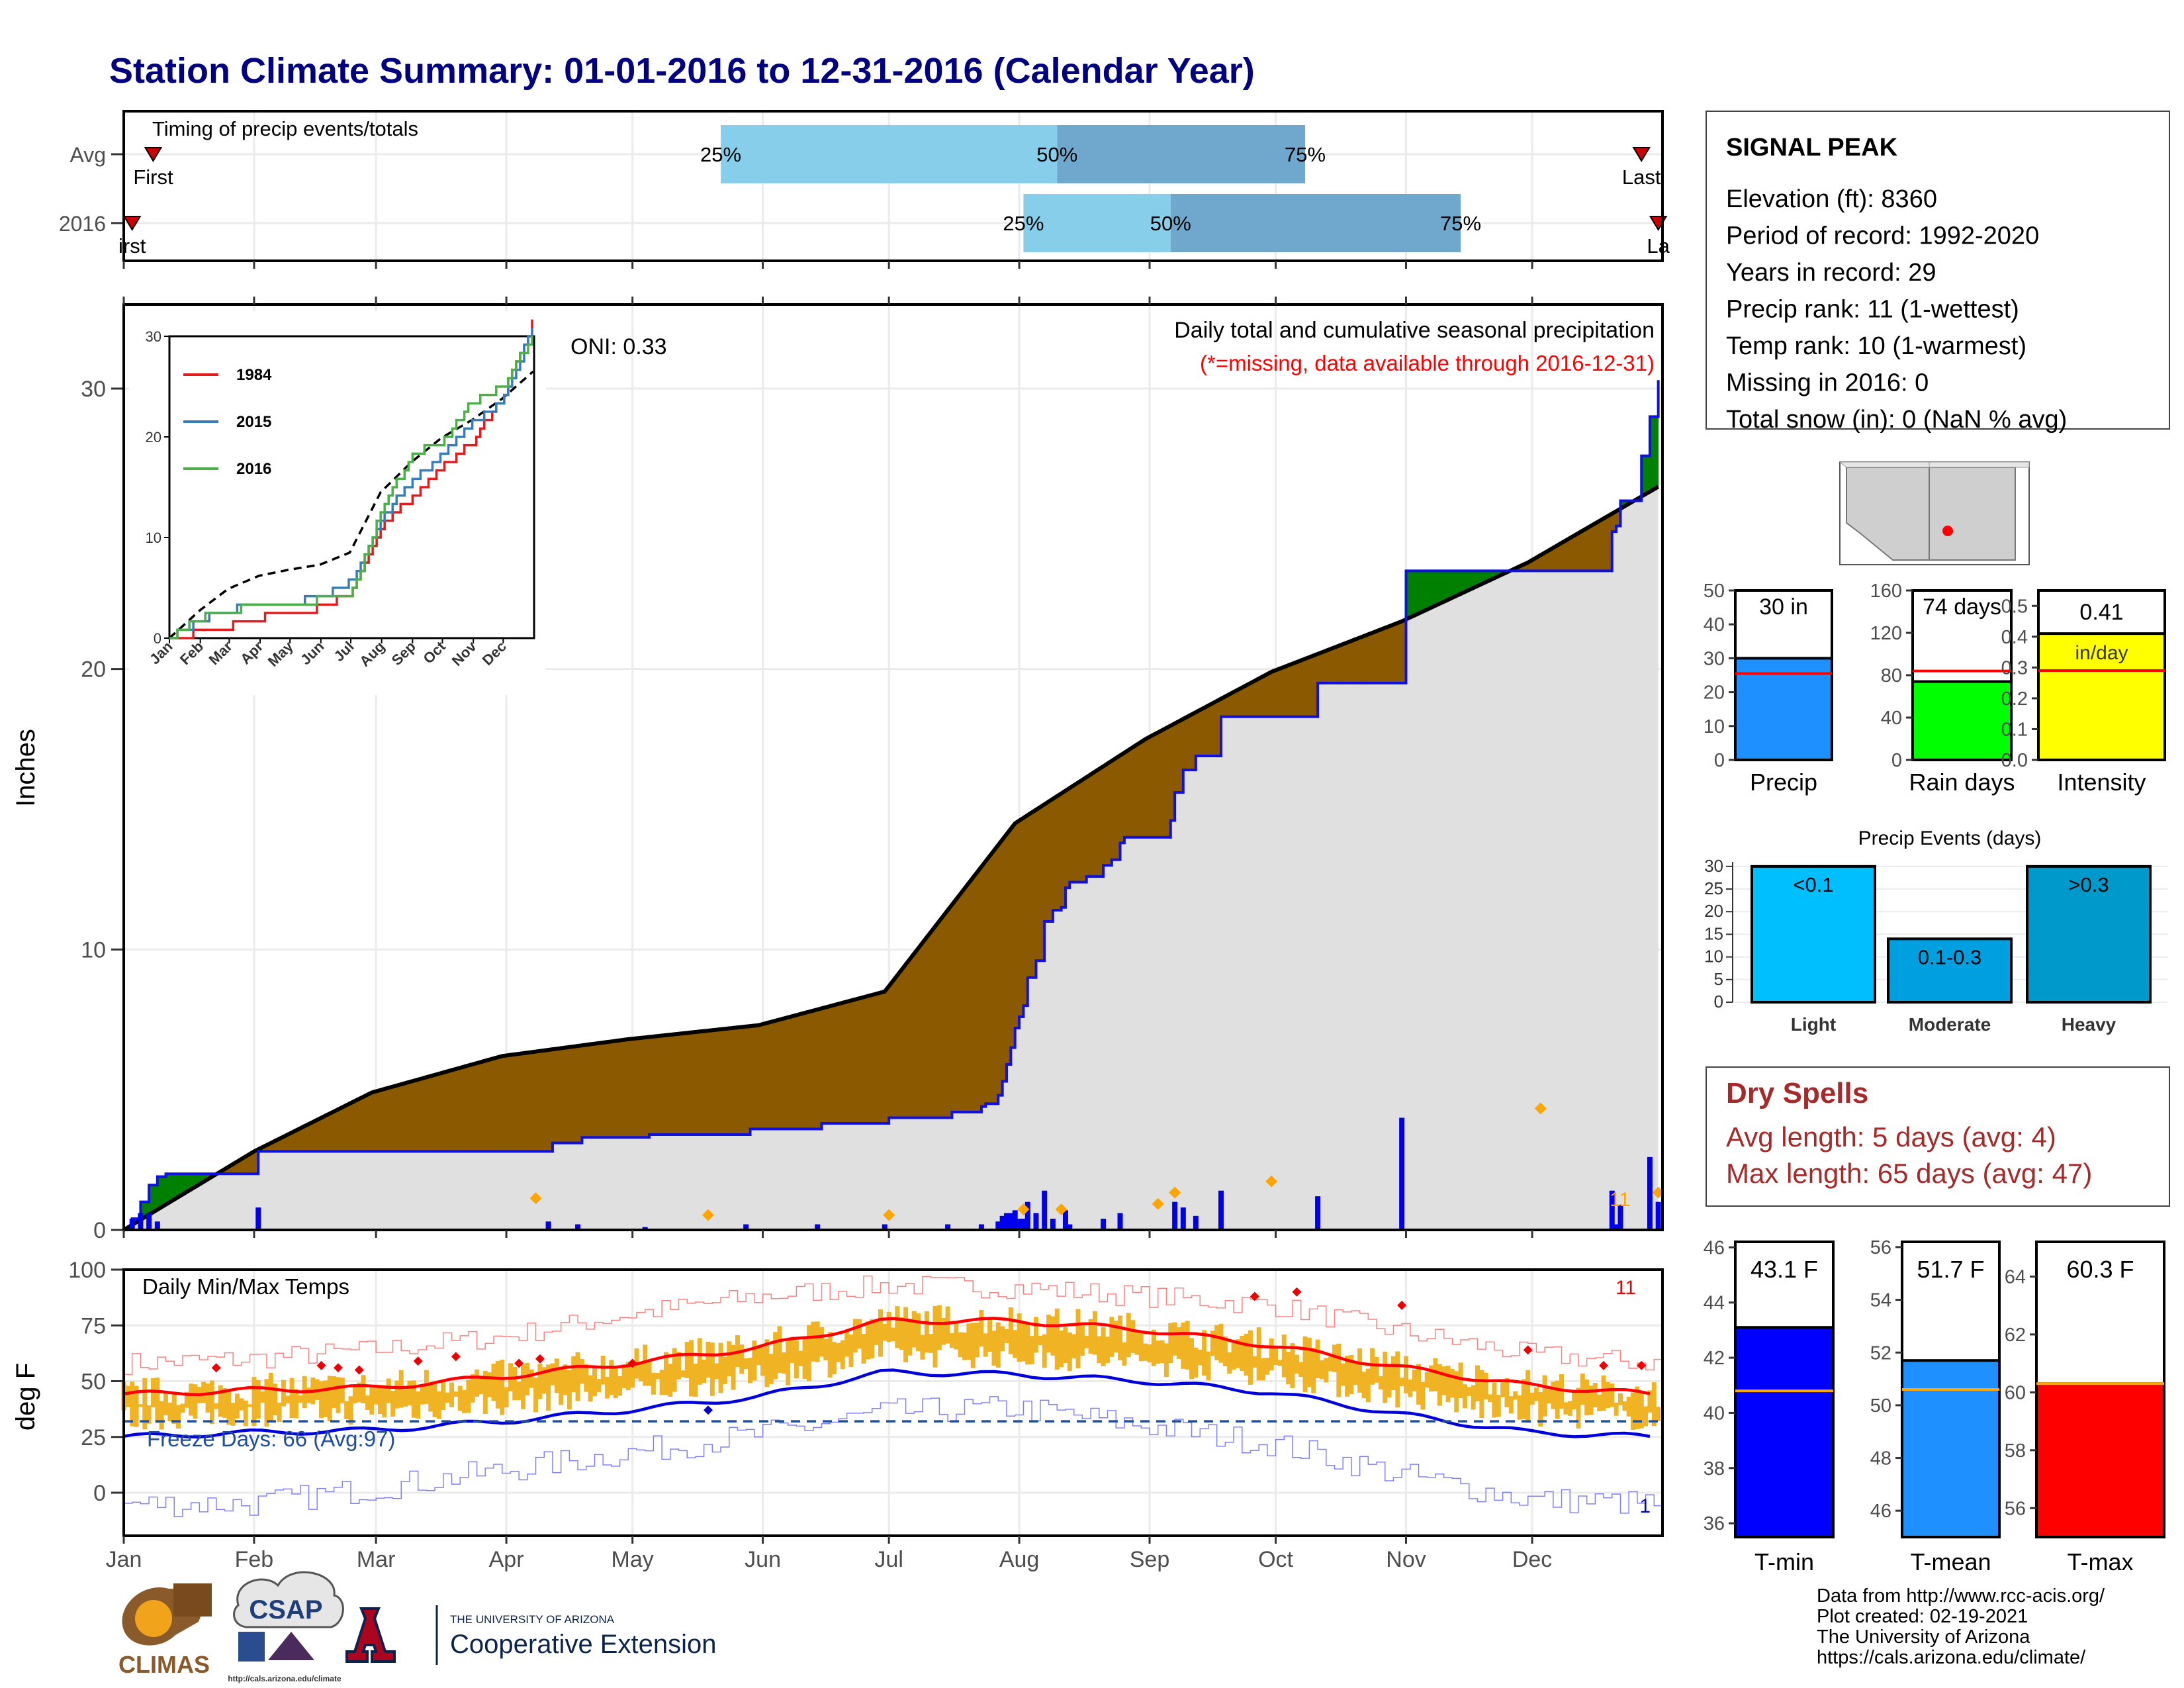 This screenshot has width=2184, height=1688. I want to click on footer-credit-line: Data from http://www.rcc-acis.org/, so click(1961, 1596).